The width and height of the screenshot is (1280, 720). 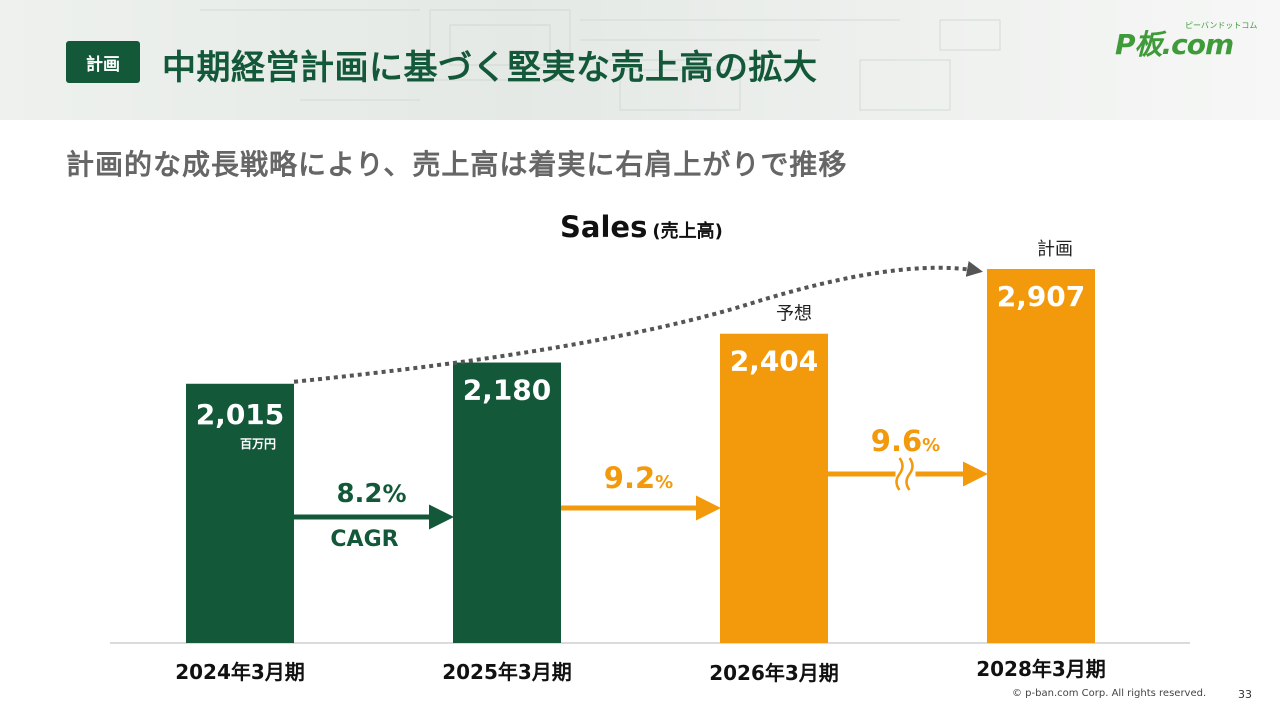 What do you see at coordinates (364, 539) in the screenshot?
I see `cagr-label: CAGR` at bounding box center [364, 539].